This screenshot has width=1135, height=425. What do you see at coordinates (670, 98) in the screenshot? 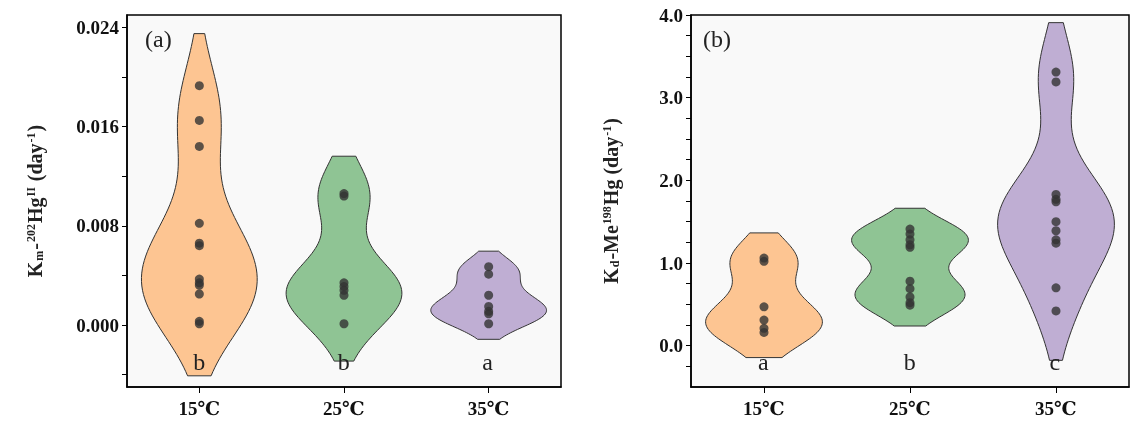
I see `y-tick-label: 3.0` at bounding box center [670, 98].